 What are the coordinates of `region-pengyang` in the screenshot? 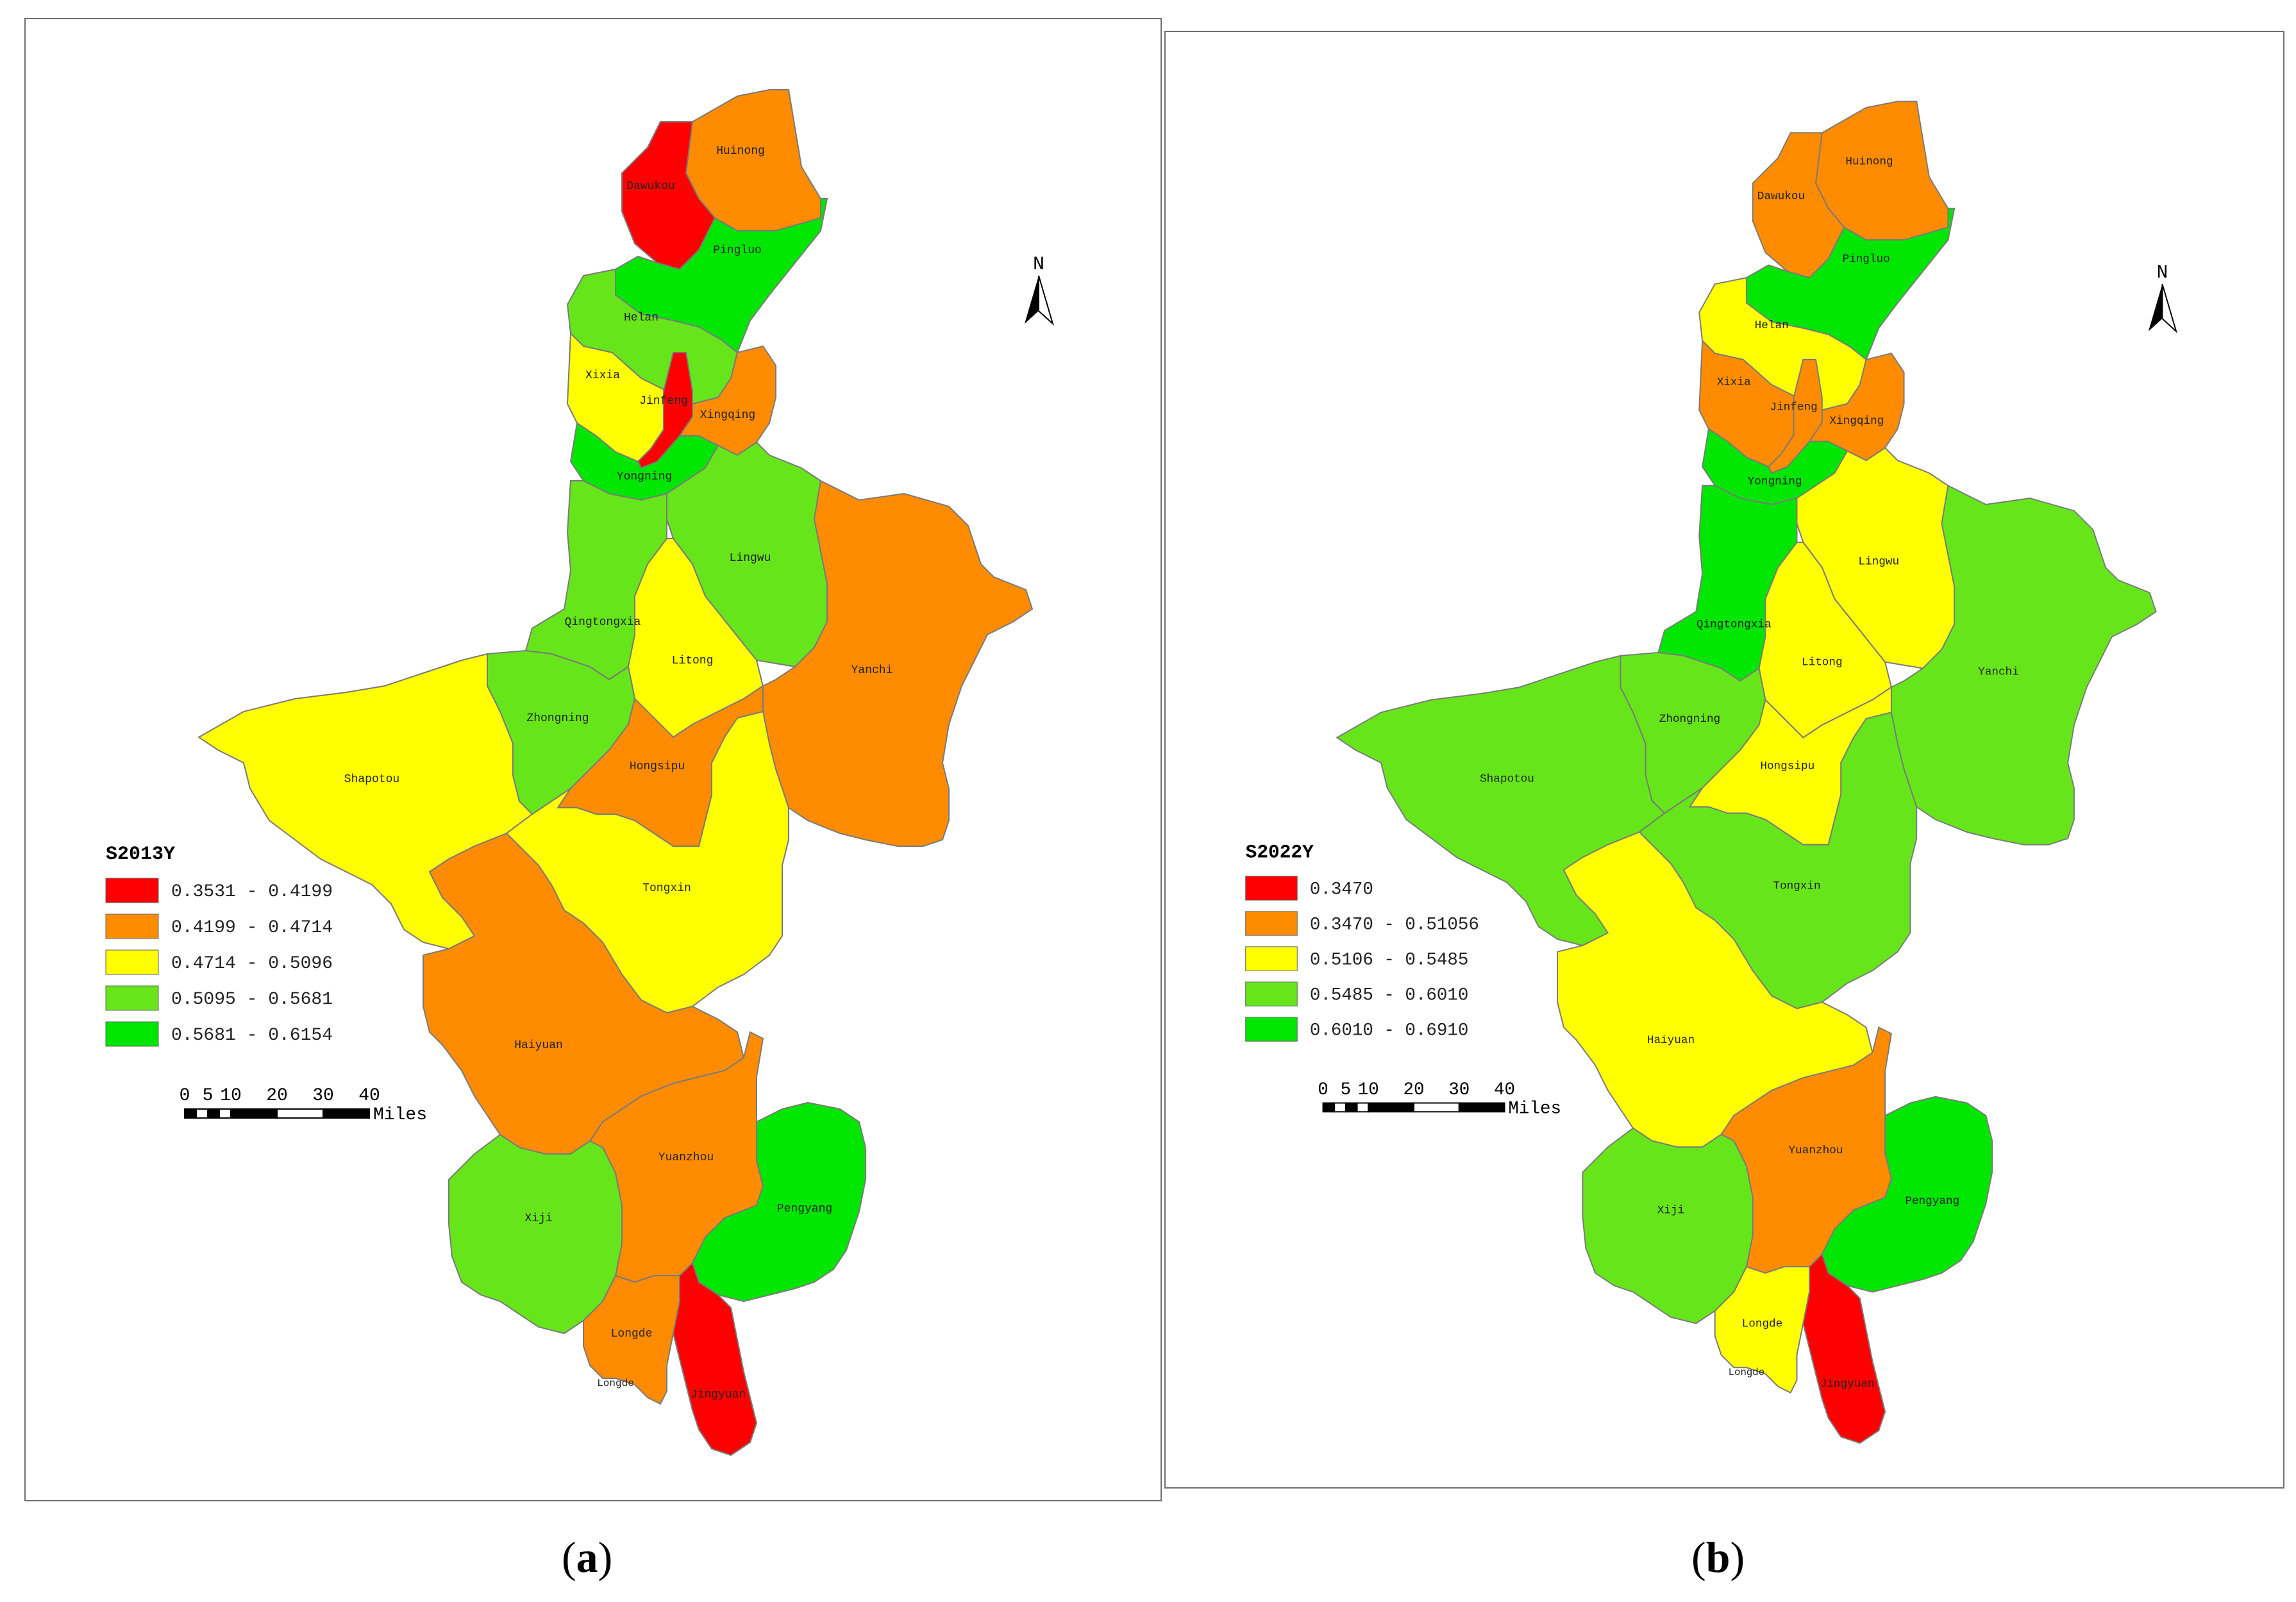 It's located at (779, 1202).